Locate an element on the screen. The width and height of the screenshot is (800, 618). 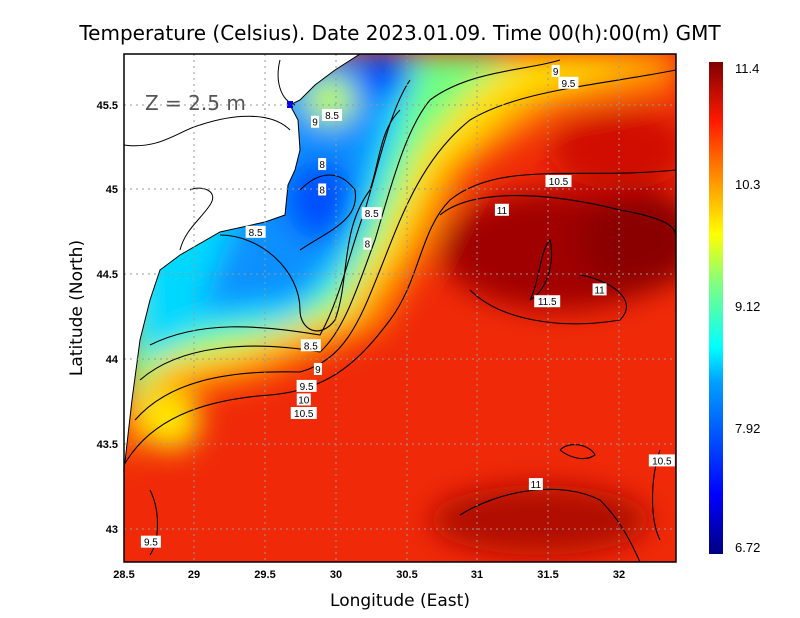
contour-label: 11.5 is located at coordinates (547, 302).